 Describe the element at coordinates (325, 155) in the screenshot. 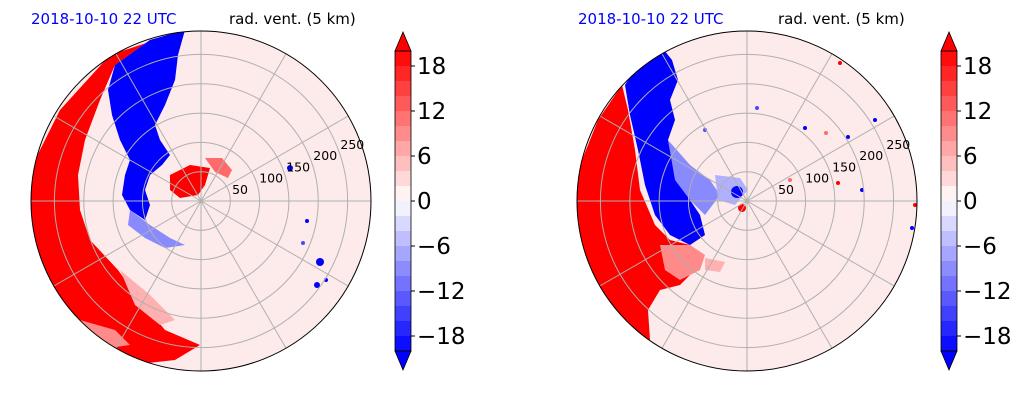

I see `radial-tick-label: 200` at that location.